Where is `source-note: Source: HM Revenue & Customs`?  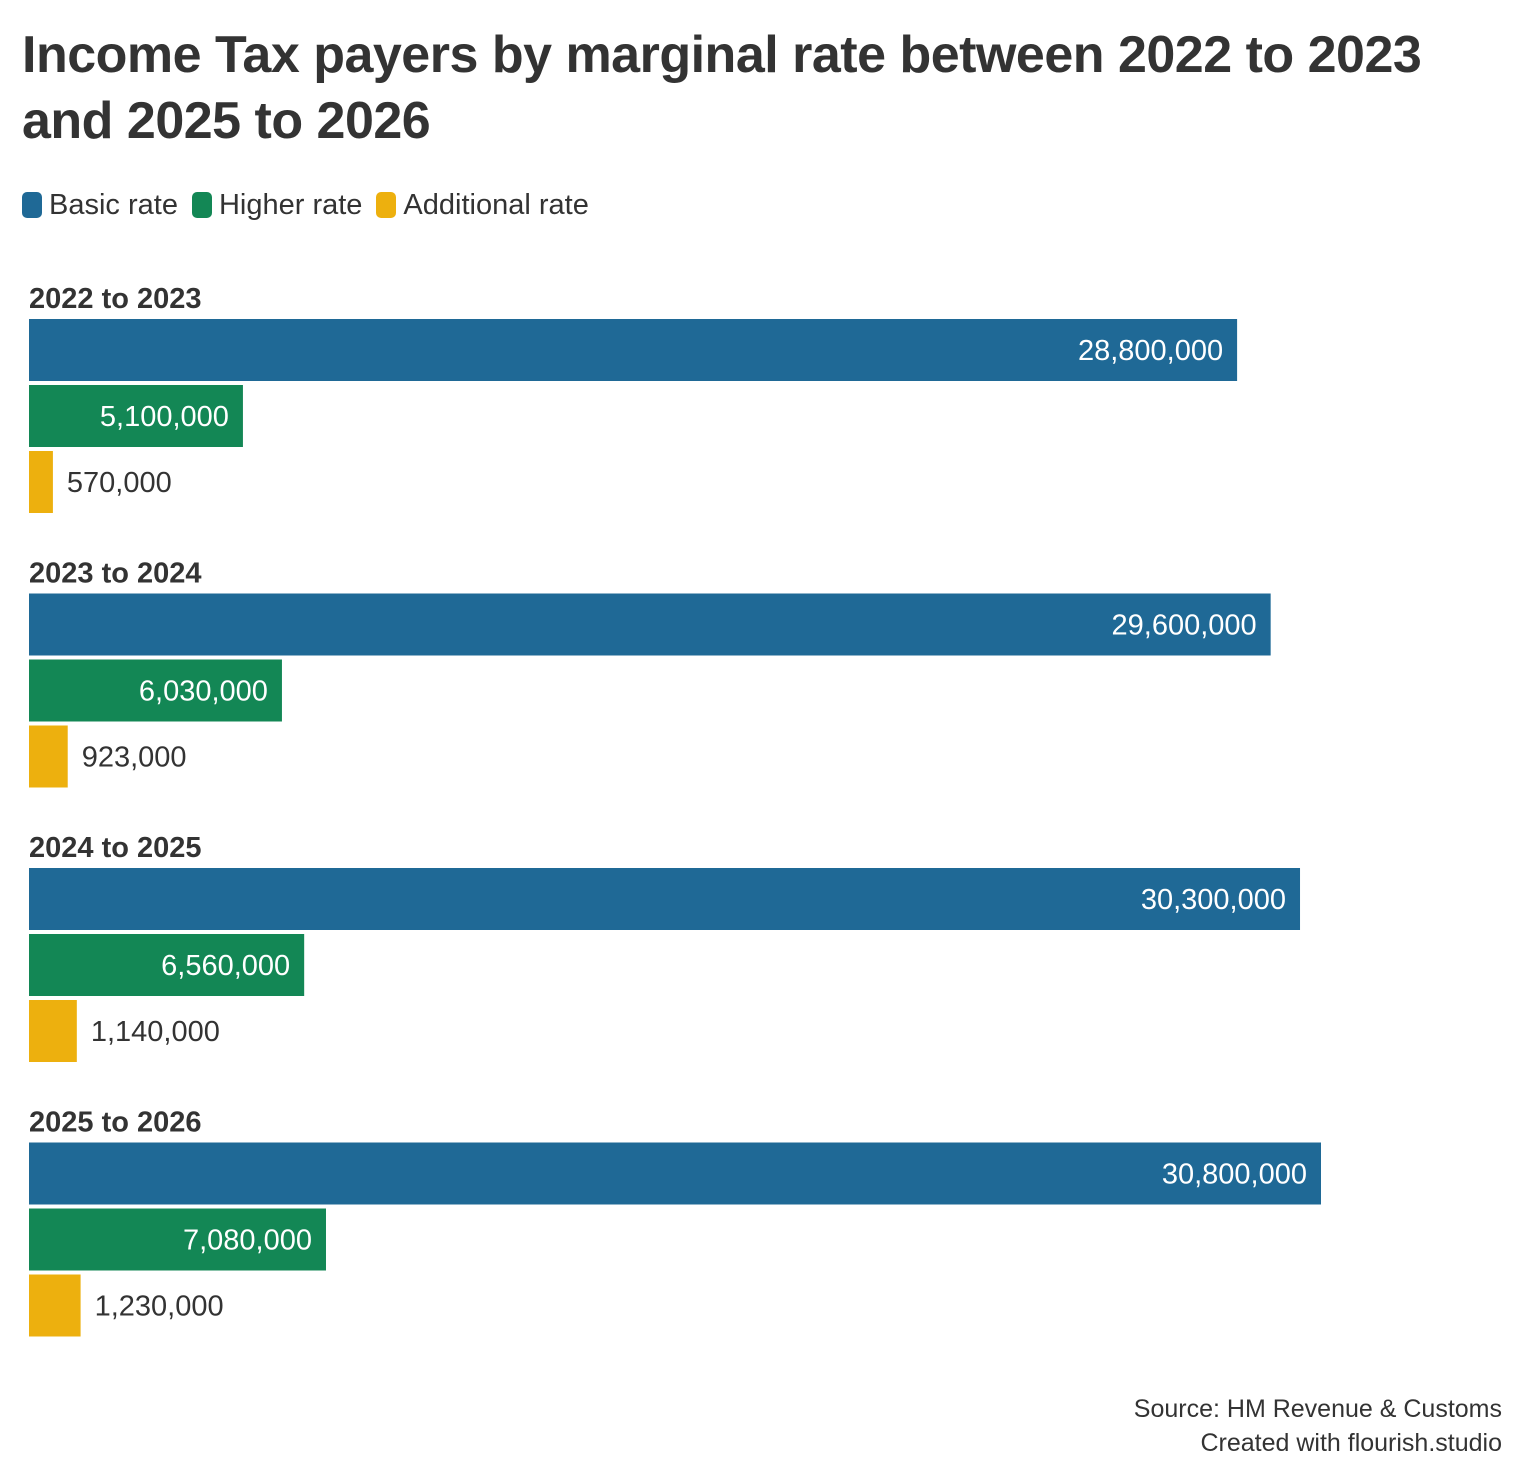 source-note: Source: HM Revenue & Customs is located at coordinates (1317, 1409).